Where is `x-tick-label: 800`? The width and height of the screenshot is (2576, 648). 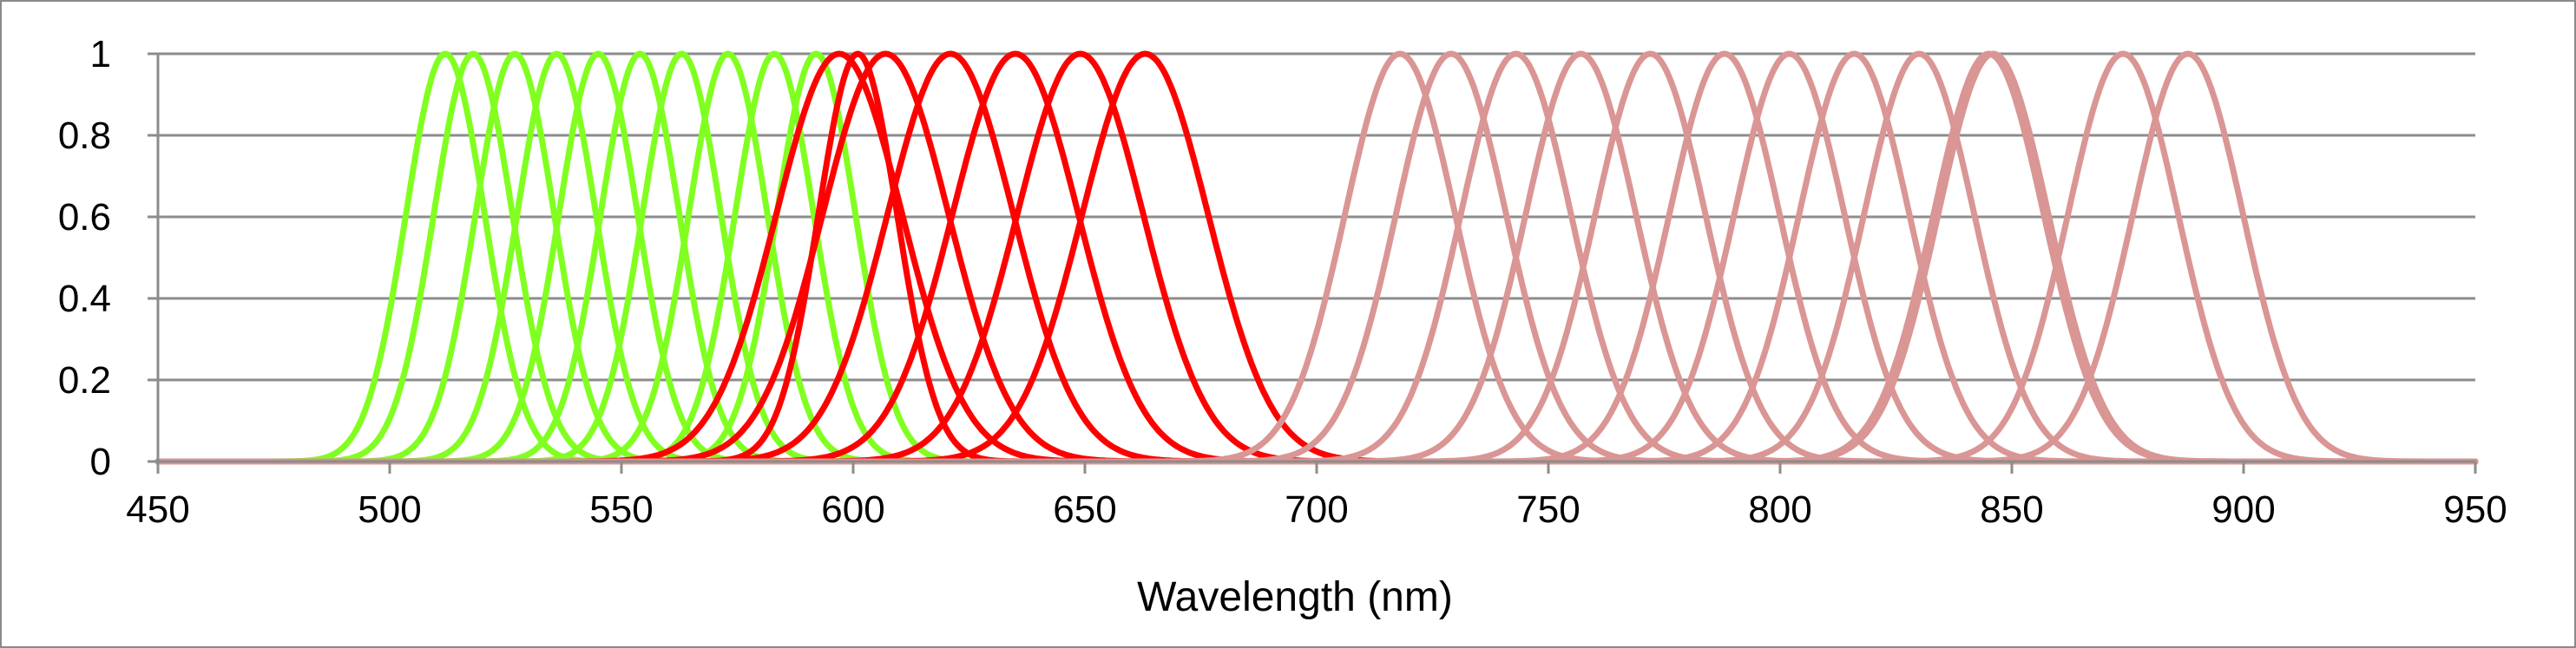 x-tick-label: 800 is located at coordinates (1779, 509).